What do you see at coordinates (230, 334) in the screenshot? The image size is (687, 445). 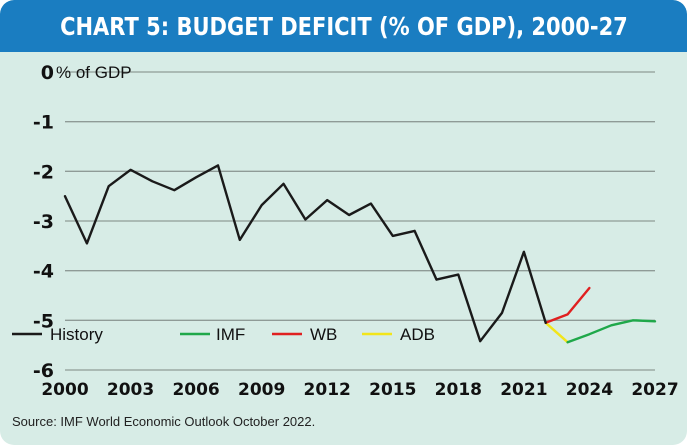 I see `legend-label-imf: IMF` at bounding box center [230, 334].